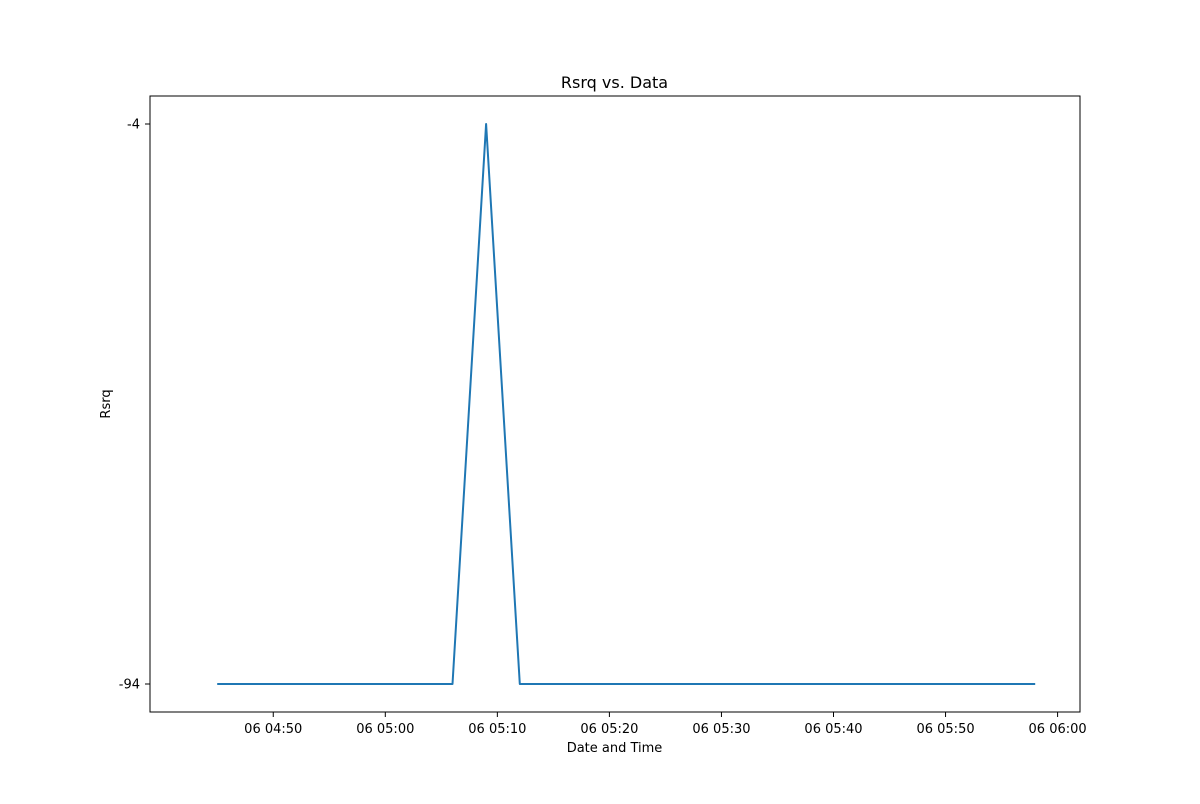 This screenshot has width=1200, height=804. What do you see at coordinates (614, 82) in the screenshot?
I see `chart-title: Rsrq vs. Data` at bounding box center [614, 82].